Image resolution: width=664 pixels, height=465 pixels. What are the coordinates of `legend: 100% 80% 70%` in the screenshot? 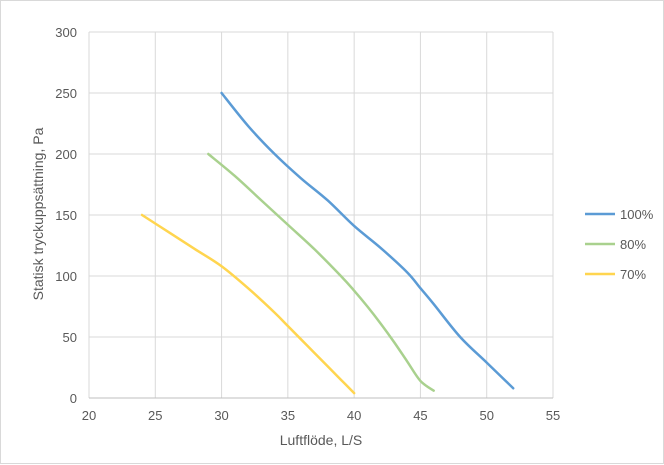 It's located at (619, 244).